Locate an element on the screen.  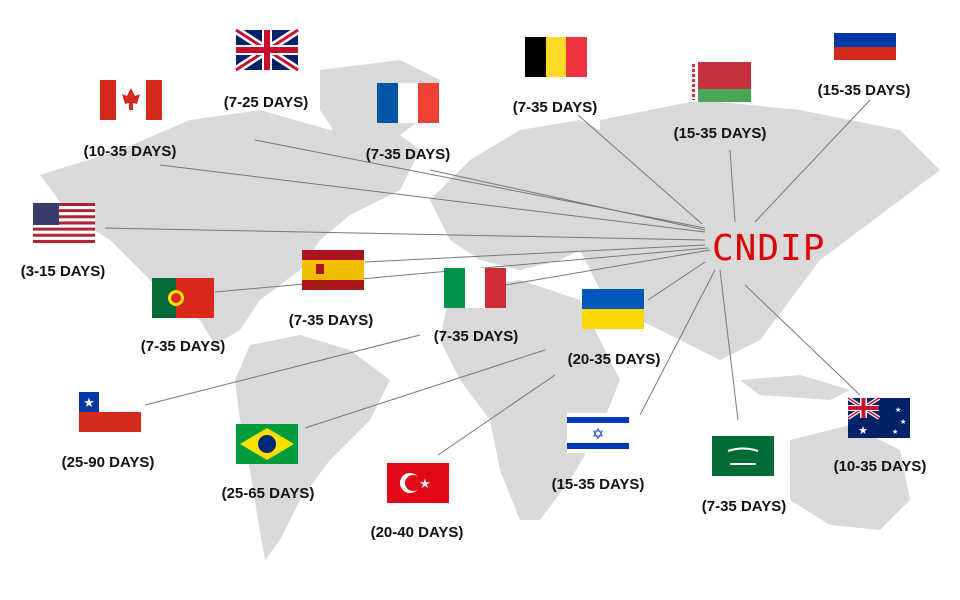
usa-flag-icon is located at coordinates (64, 223).